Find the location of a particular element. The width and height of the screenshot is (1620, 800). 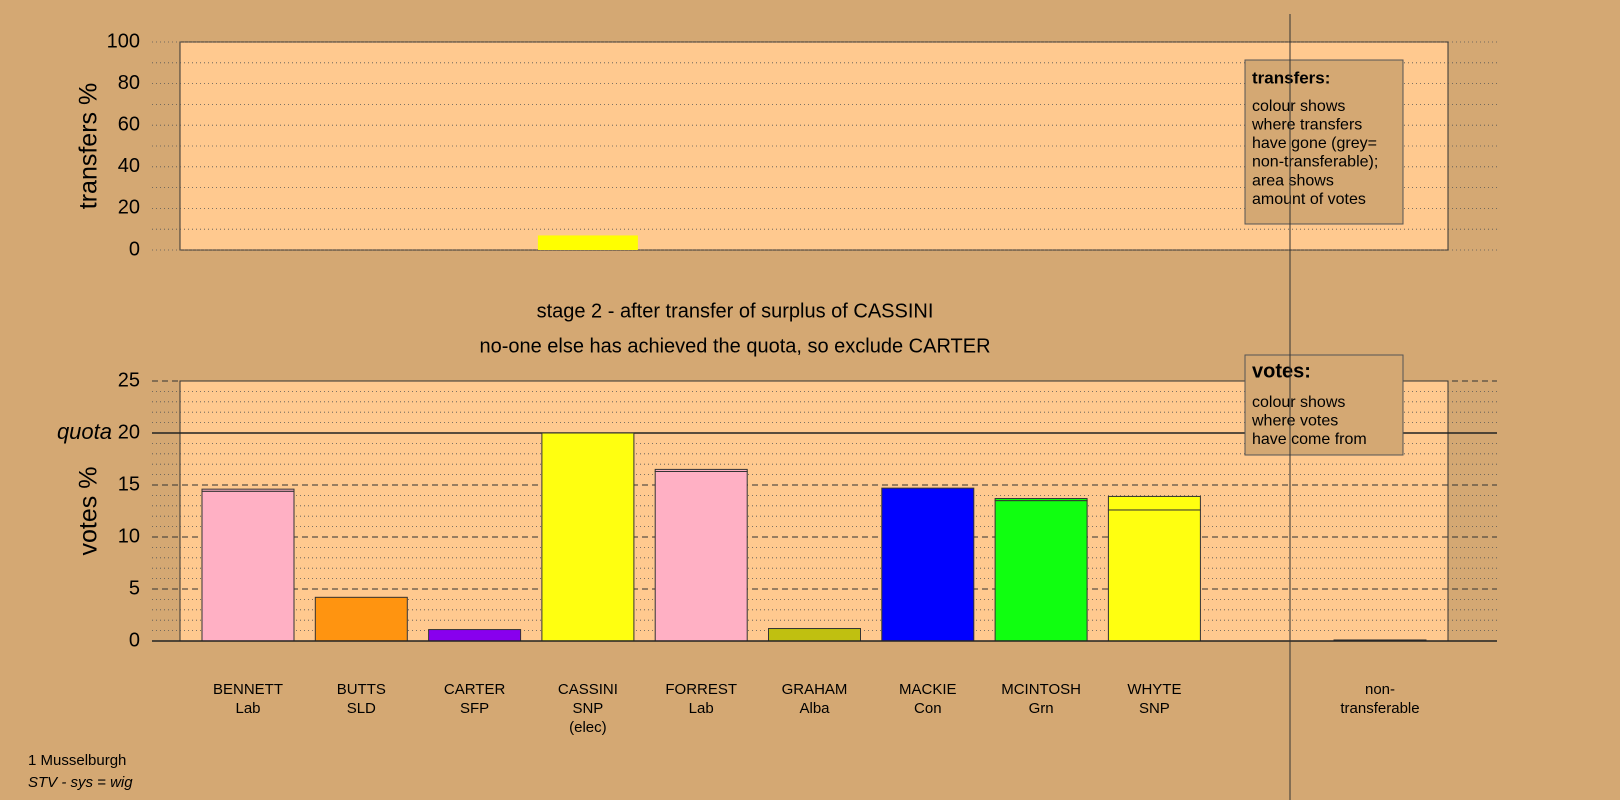

transfer-bar is located at coordinates (587, 242).